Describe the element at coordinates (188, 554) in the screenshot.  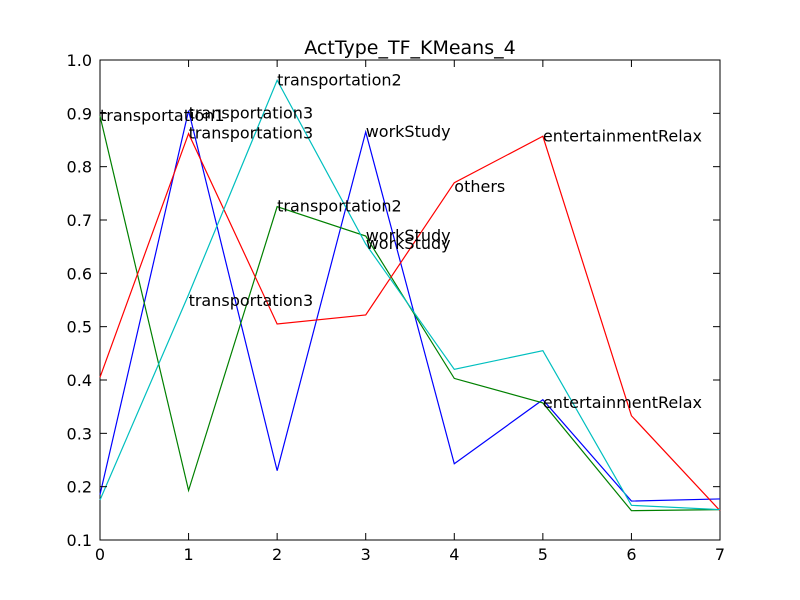
I see `x-tick-label: 1` at that location.